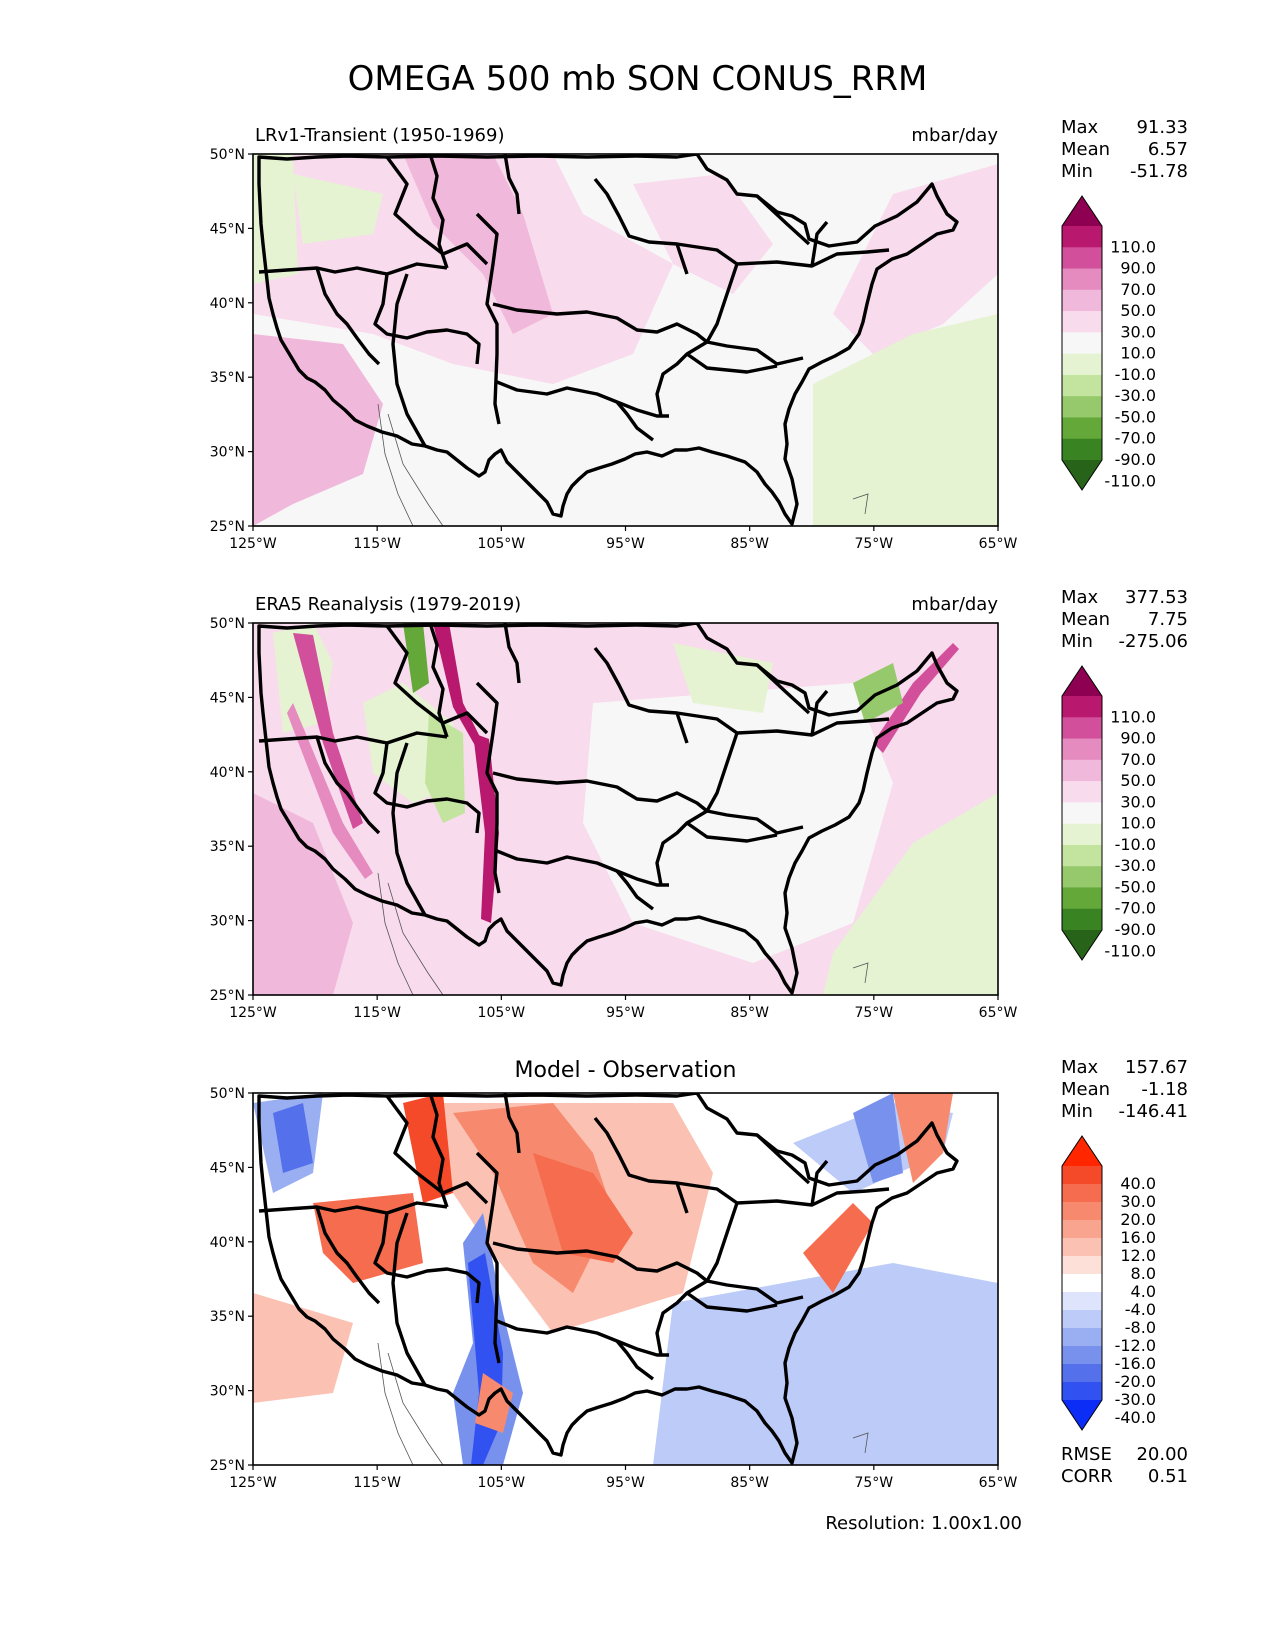 Image resolution: width=1275 pixels, height=1650 pixels. What do you see at coordinates (1130, 950) in the screenshot?
I see `colorbar-level-label: -110.0` at bounding box center [1130, 950].